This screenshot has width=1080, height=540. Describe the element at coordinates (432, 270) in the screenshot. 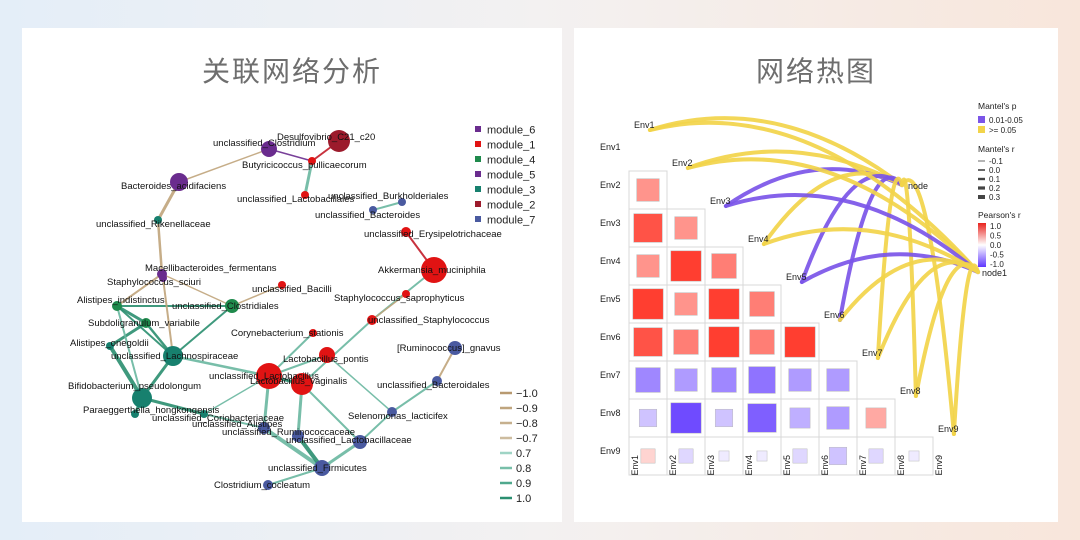

I see `network-node-label: Akkermansia_muciniphila` at that location.